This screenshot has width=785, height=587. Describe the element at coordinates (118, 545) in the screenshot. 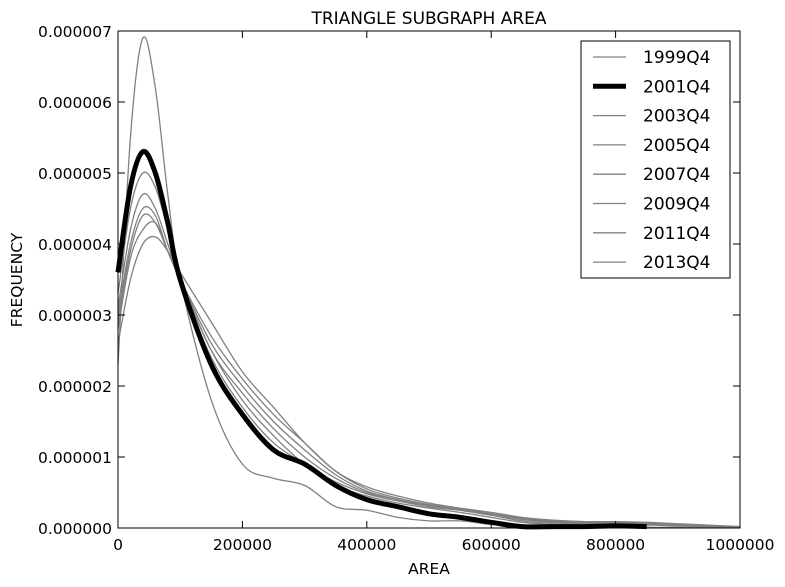

I see `x-tick-label: 0` at that location.